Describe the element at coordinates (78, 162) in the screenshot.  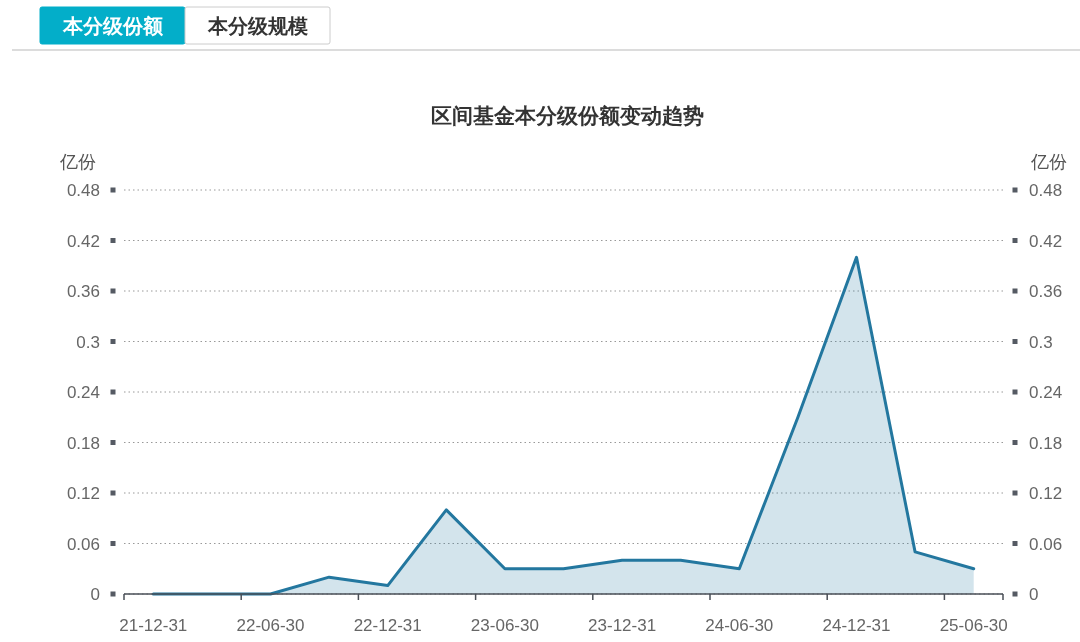
I see `ylabel: 亿份` at that location.